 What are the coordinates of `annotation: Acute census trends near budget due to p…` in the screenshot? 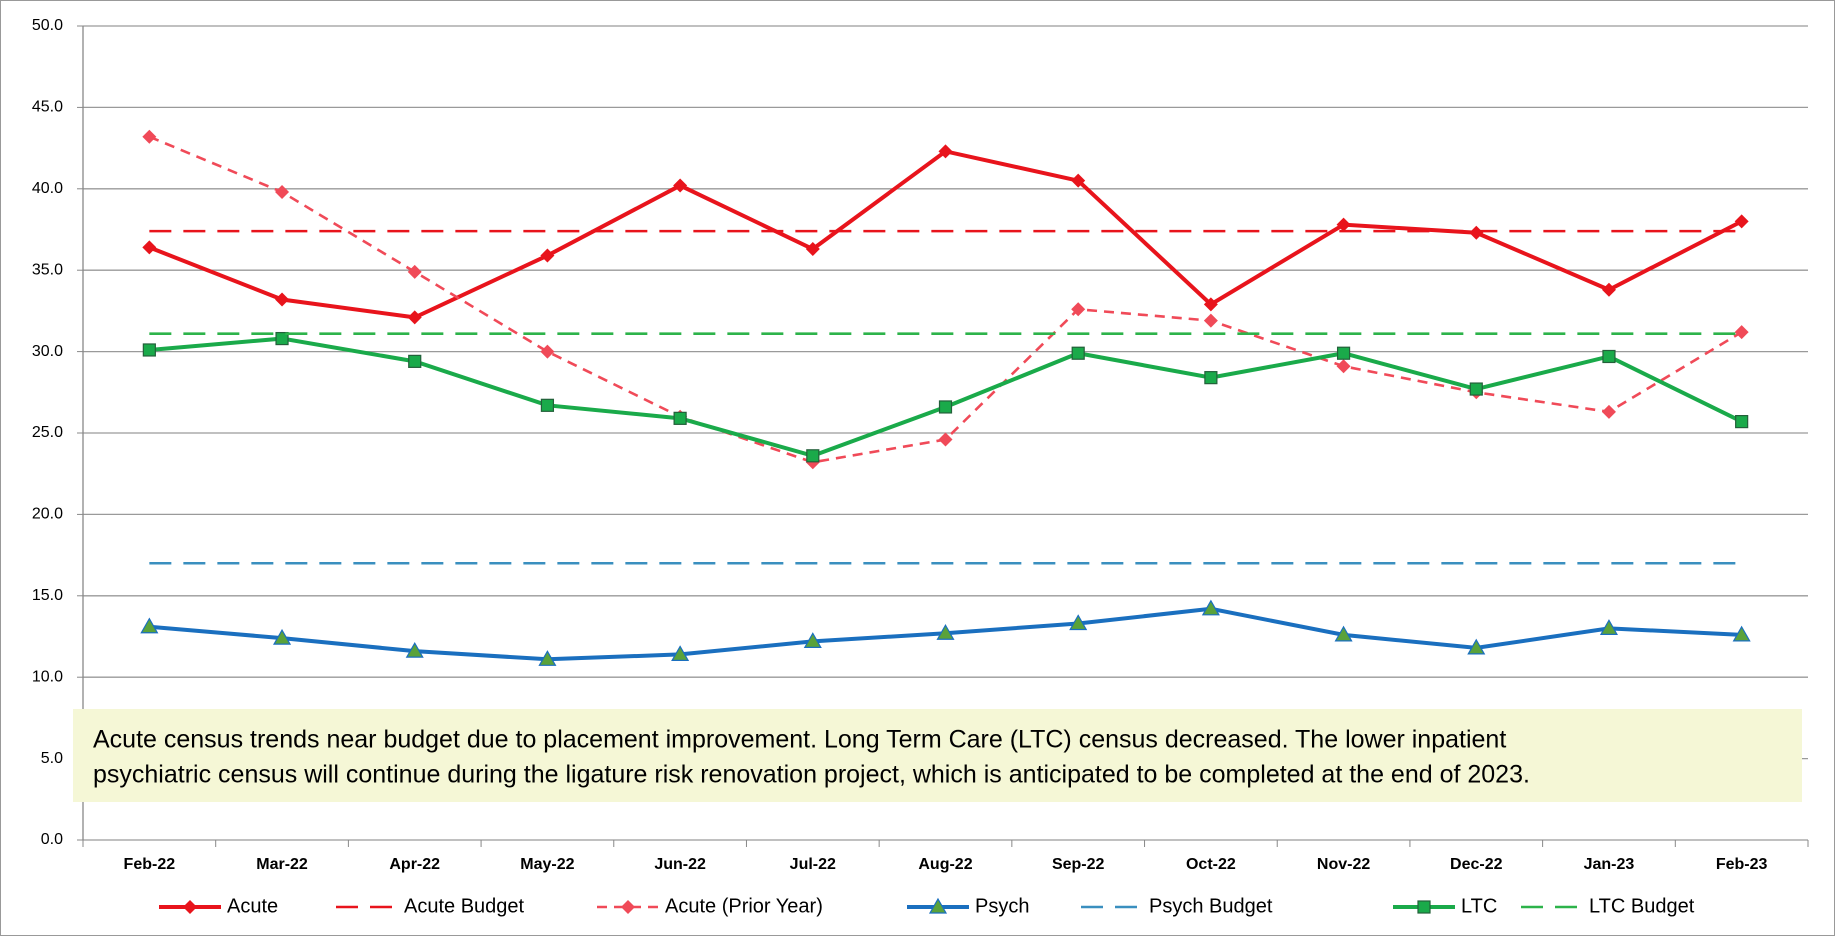 It's located at (799, 740).